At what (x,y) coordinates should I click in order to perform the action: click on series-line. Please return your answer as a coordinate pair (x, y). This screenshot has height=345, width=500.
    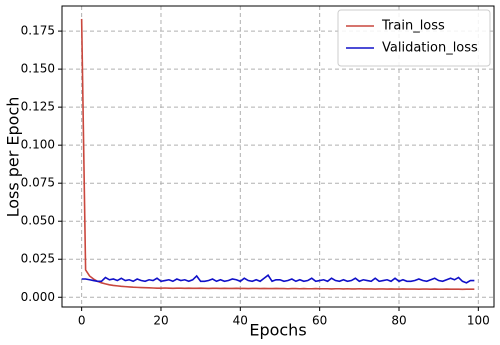
    Looking at the image, I should click on (278, 279).